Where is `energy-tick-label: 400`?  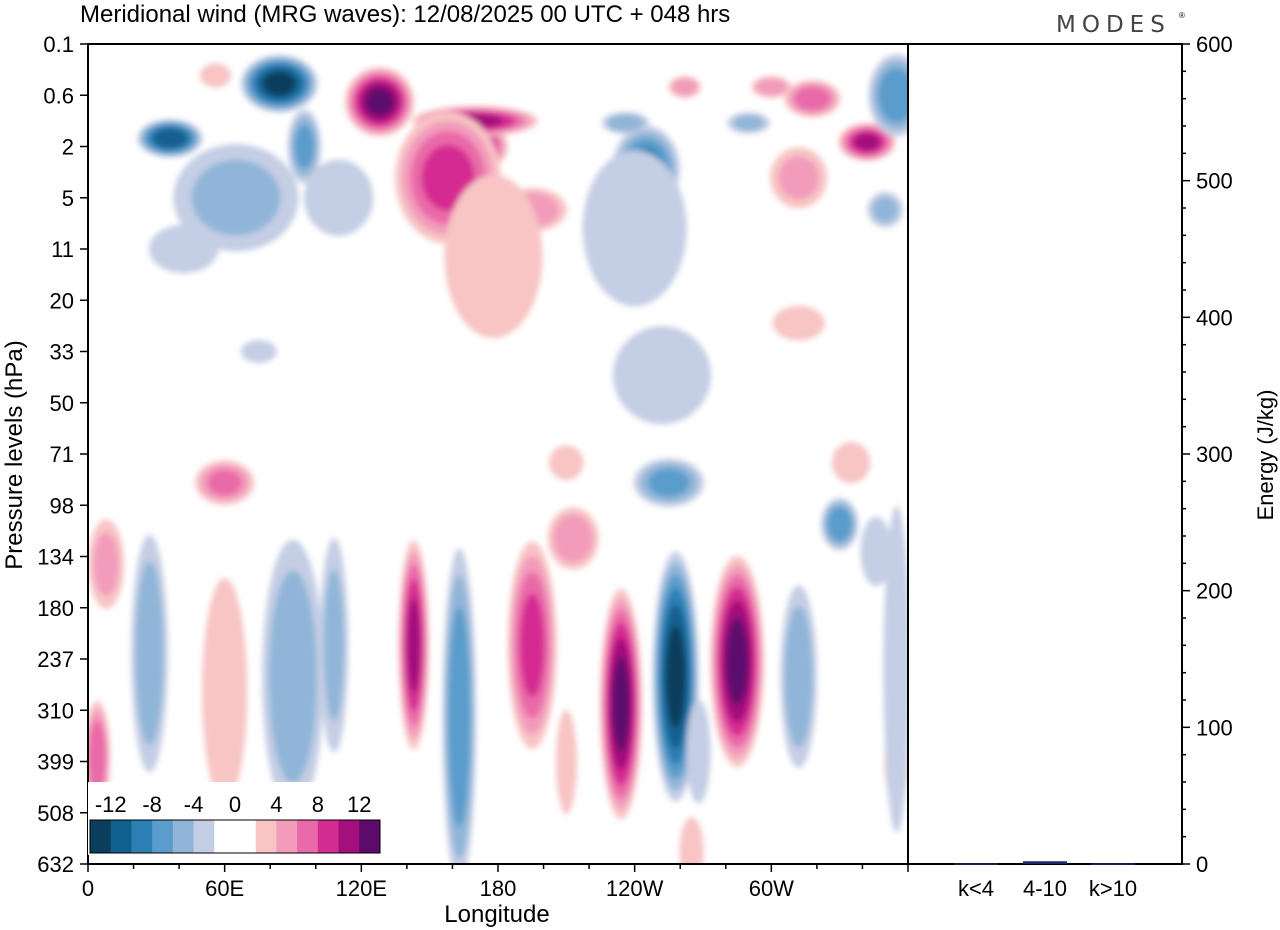 energy-tick-label: 400 is located at coordinates (1214, 317).